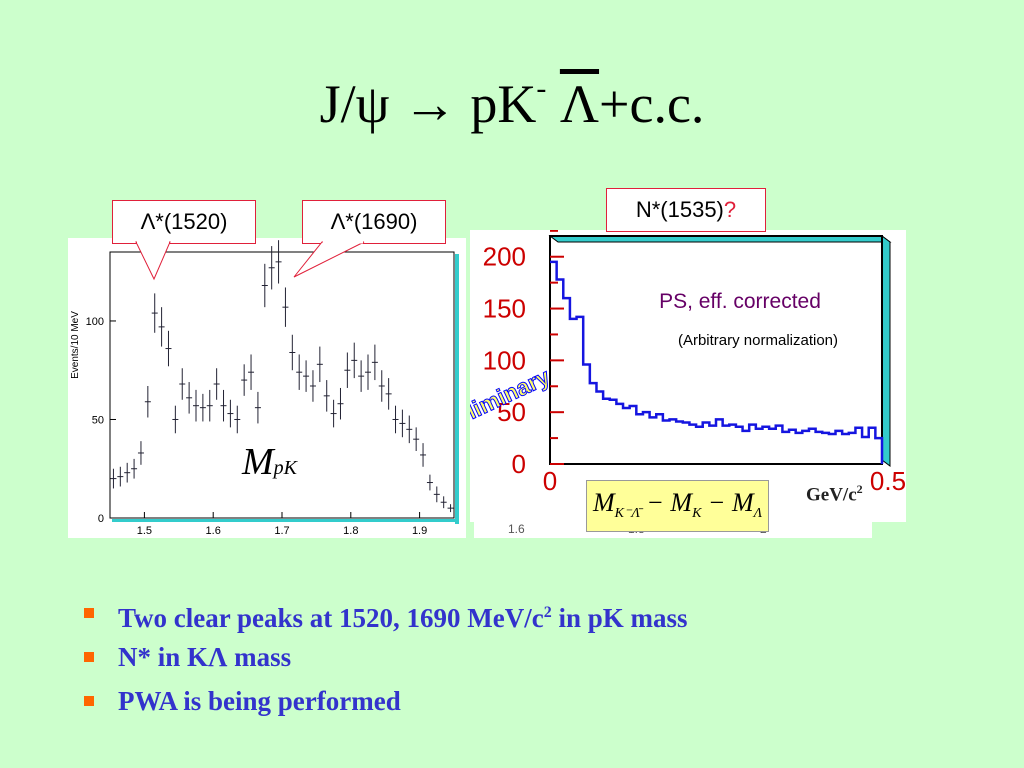  I want to click on left-plot-mass-label: MpK, so click(269, 462).